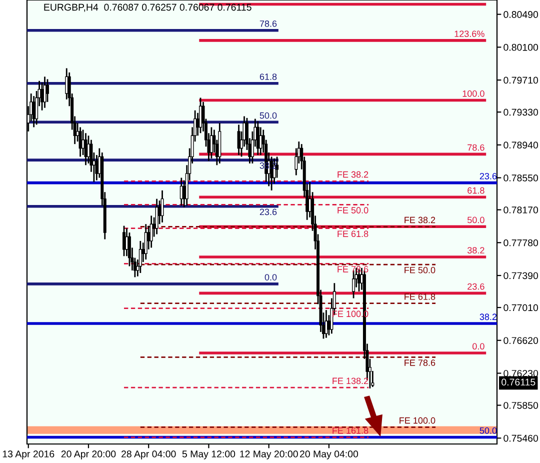 The image size is (540, 463). Describe the element at coordinates (149, 455) in the screenshot. I see `x-tick-label: 28 Apr 04:00` at that location.